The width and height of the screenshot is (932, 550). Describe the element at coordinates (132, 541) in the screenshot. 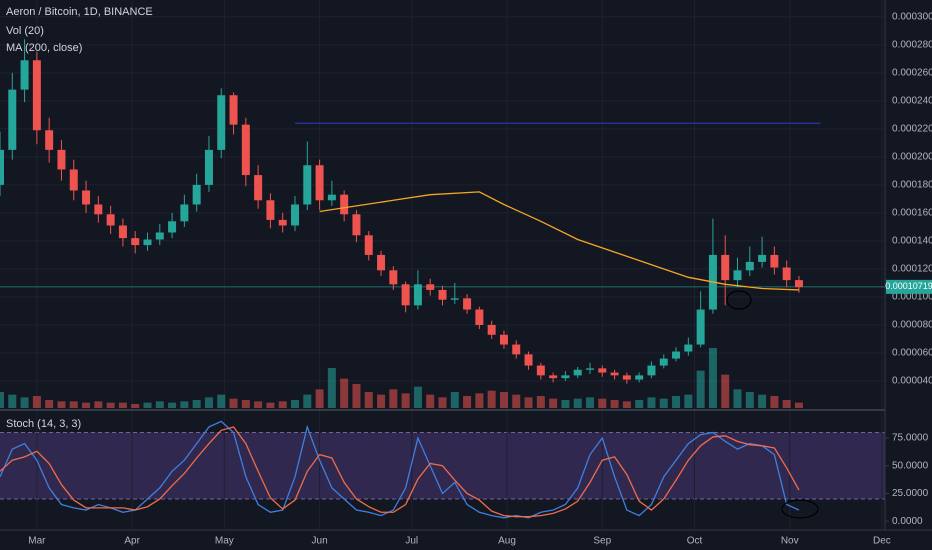

I see `x-tick-label: Apr` at that location.